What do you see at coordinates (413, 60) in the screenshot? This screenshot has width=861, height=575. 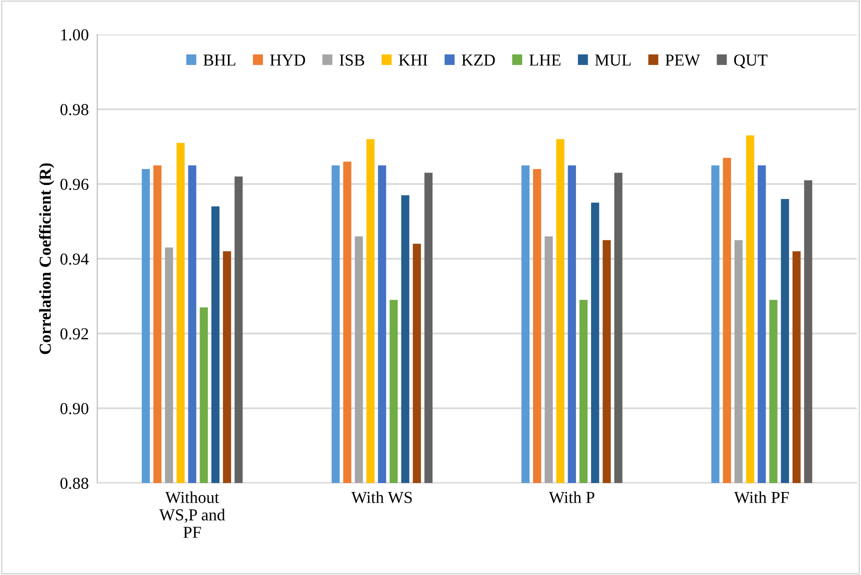 I see `legend-label: KHI` at bounding box center [413, 60].